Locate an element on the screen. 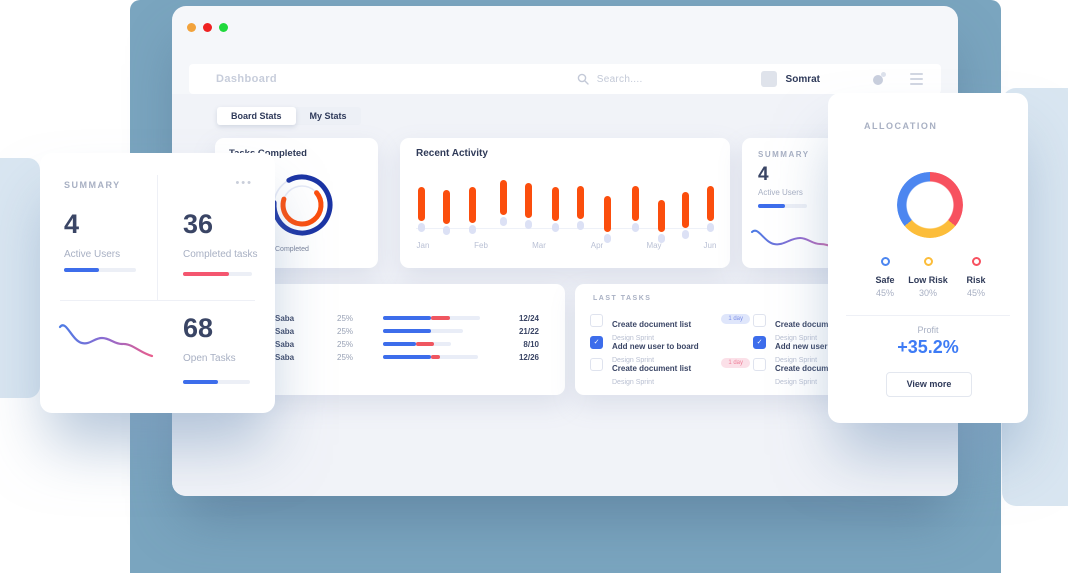  recent-activity-card: Recent Activity Jan Feb Mar Apr May Jun is located at coordinates (565, 203).